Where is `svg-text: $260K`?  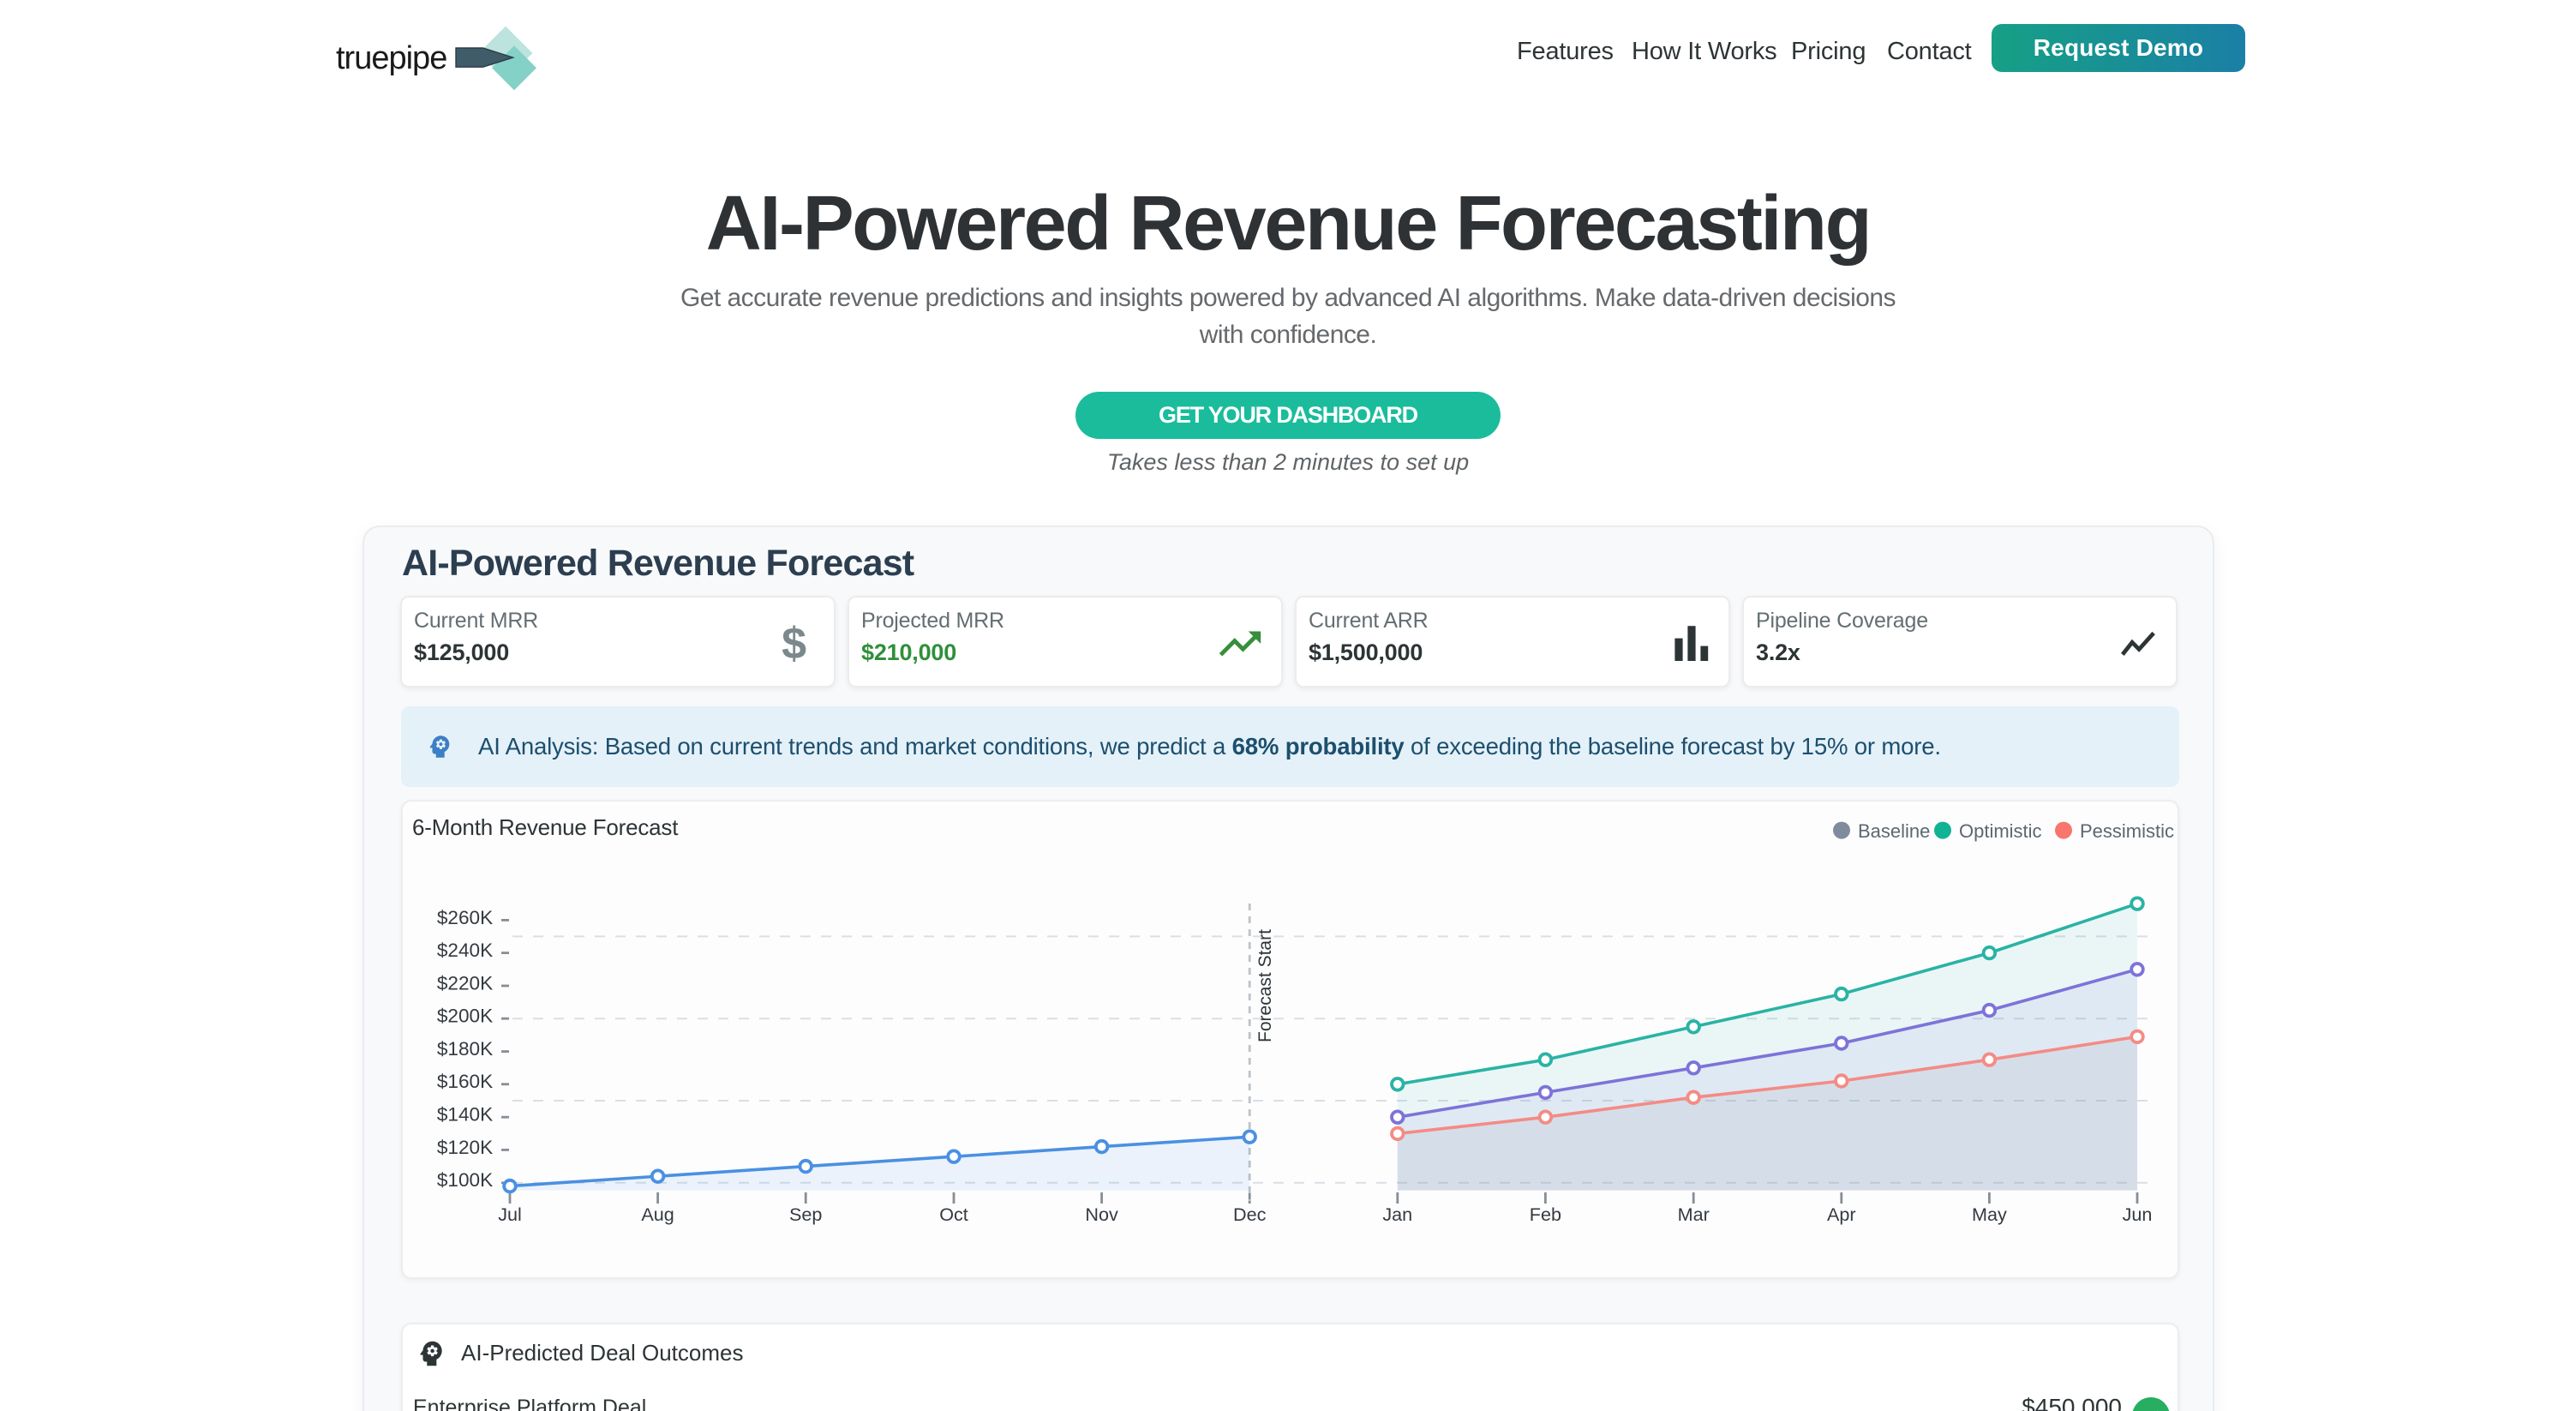
svg-text: $260K is located at coordinates (465, 918).